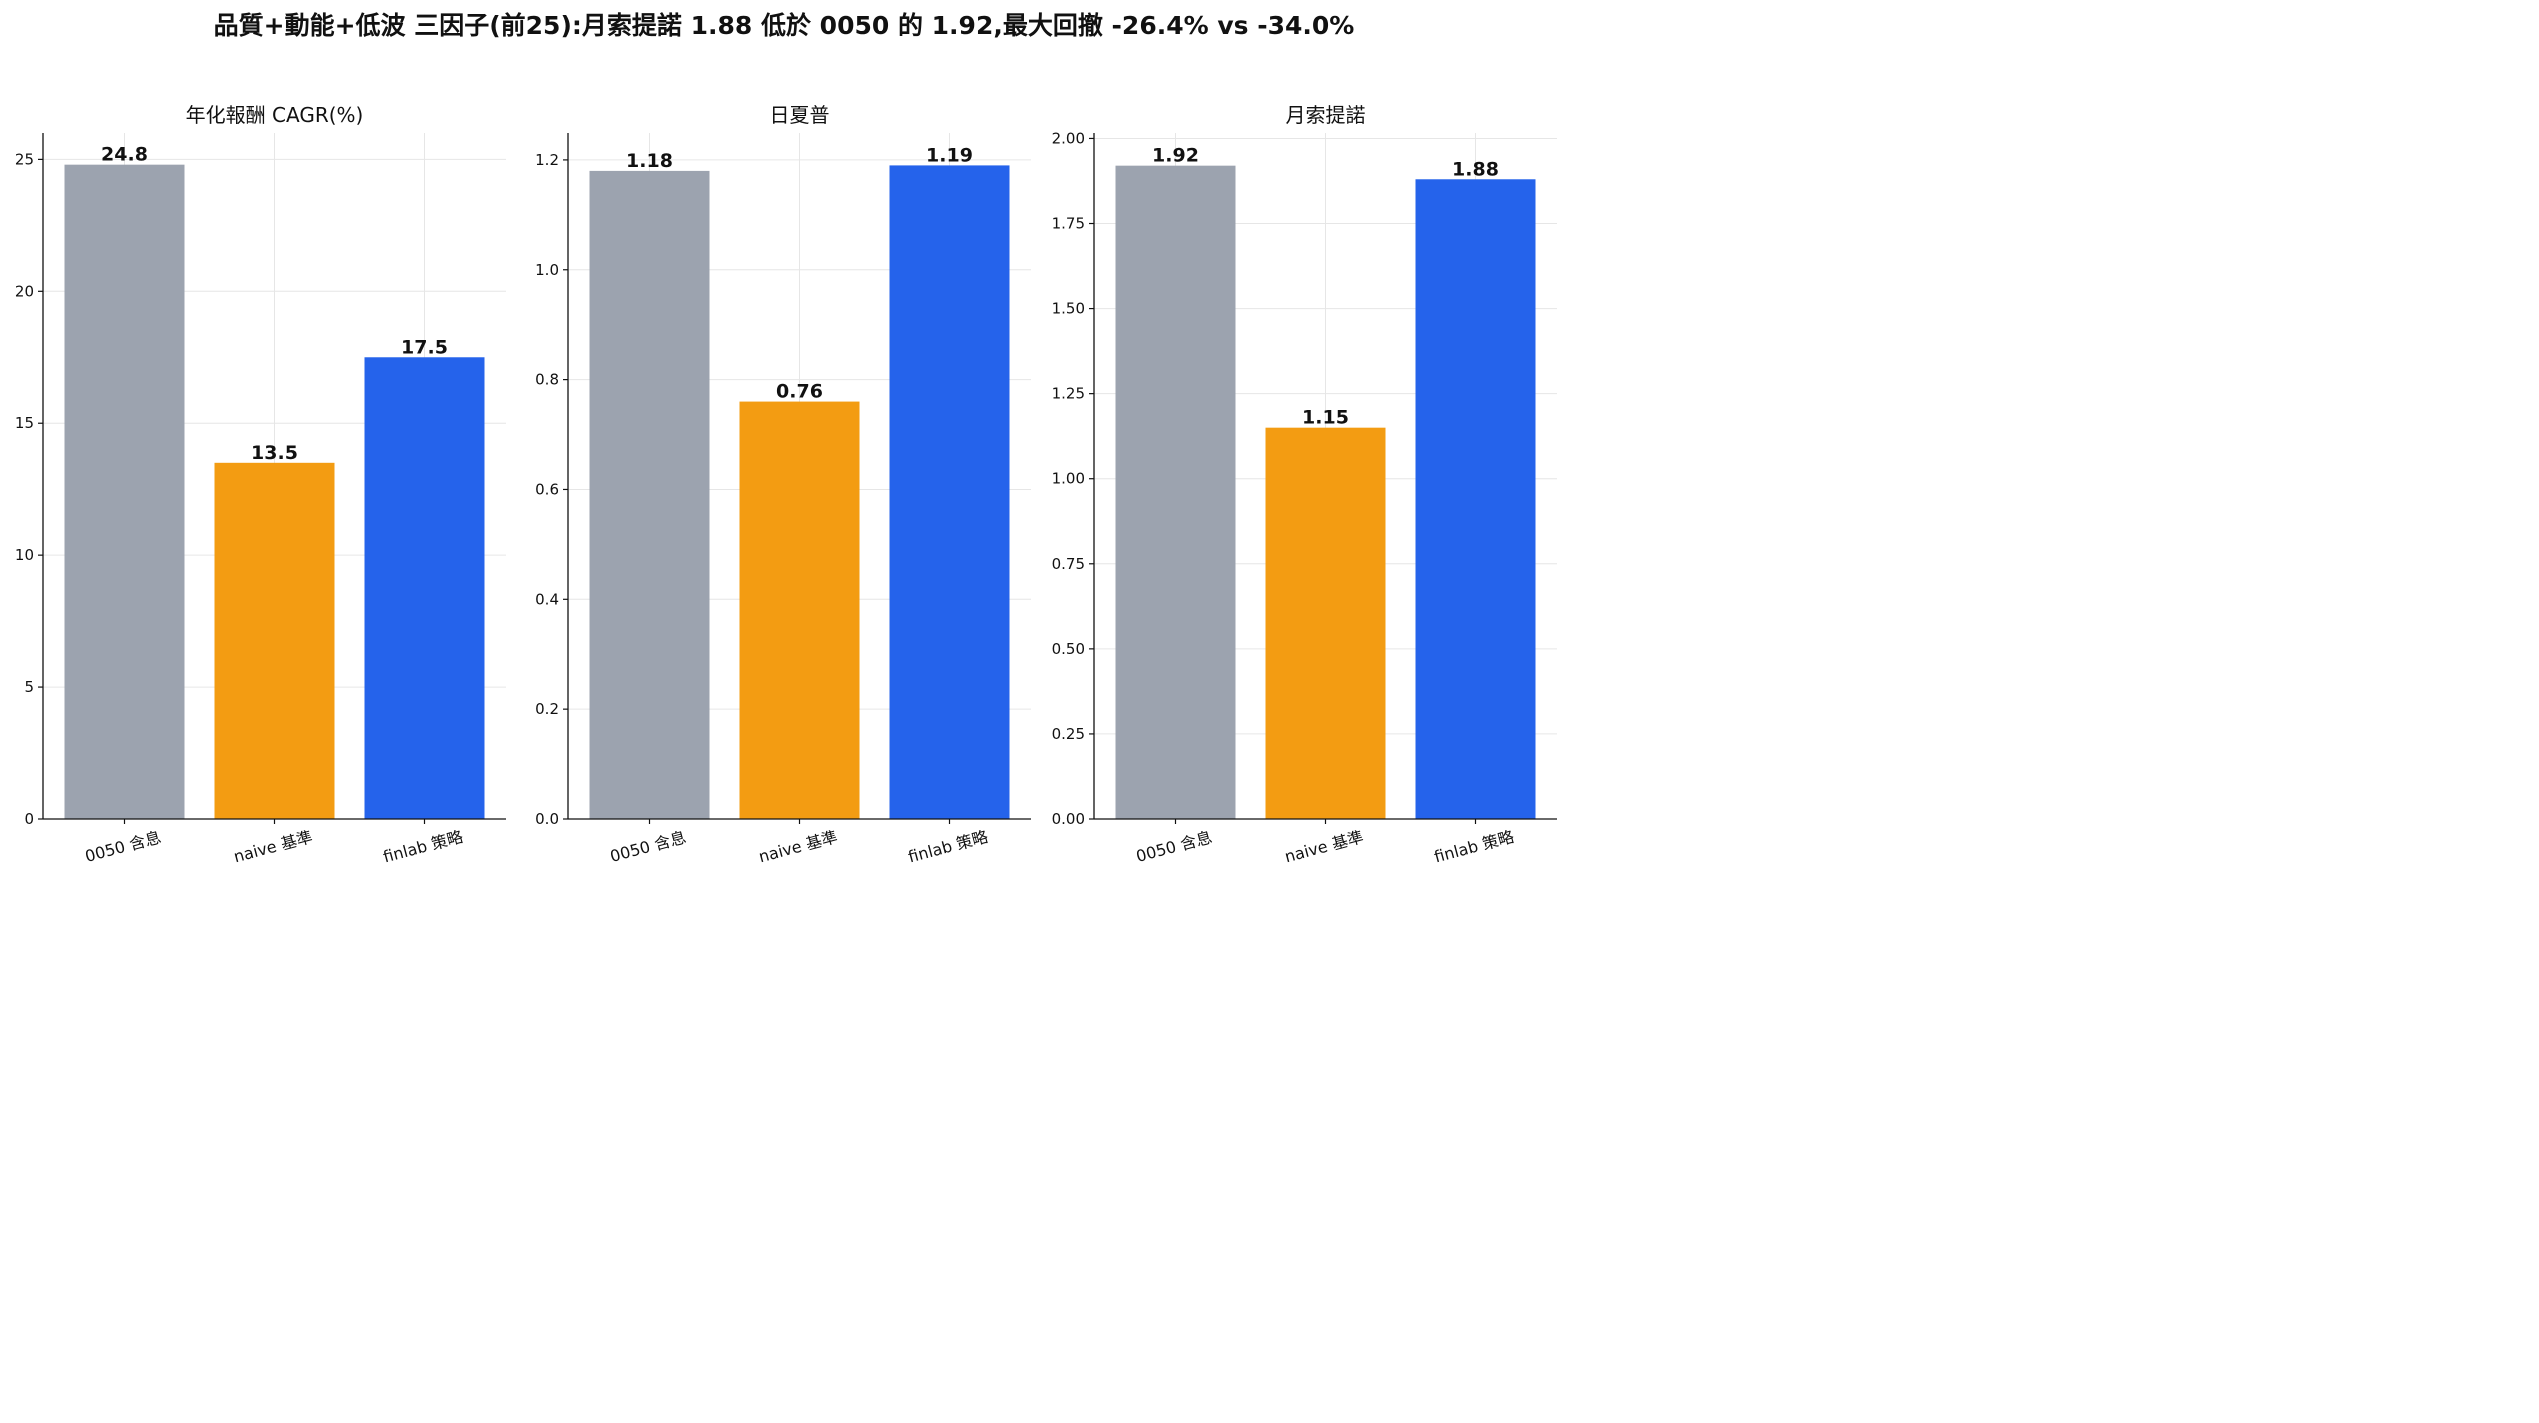  I want to click on y-tick-label: 1.0, so click(547, 270).